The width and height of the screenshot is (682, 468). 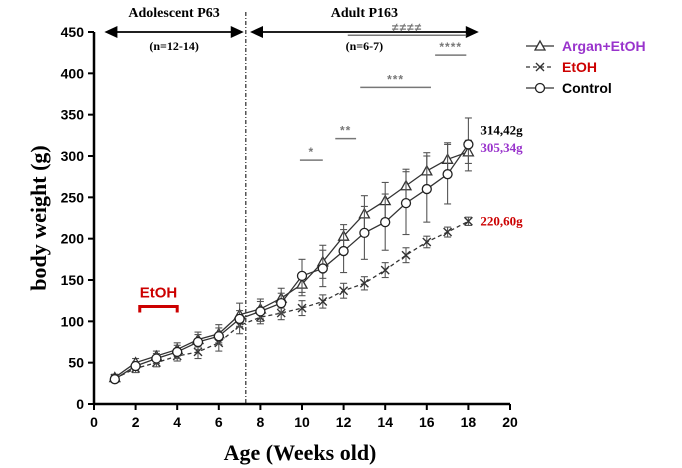 I want to click on y-tick-label: 300, so click(x=73, y=156).